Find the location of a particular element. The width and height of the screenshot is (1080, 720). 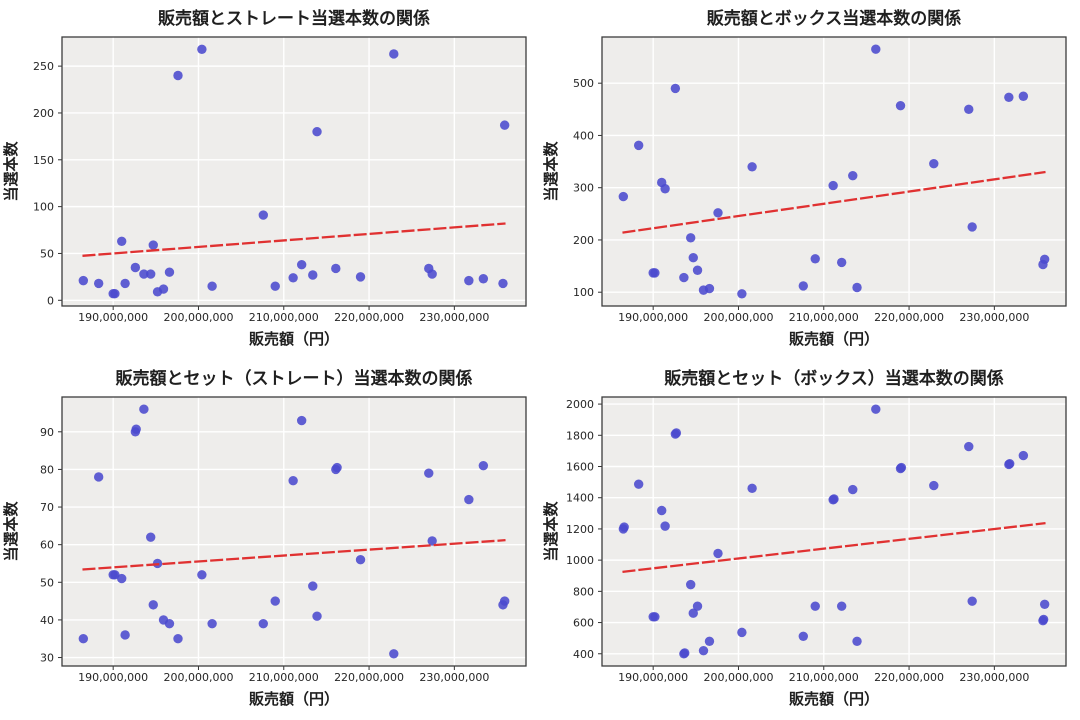

x-tick-label: 190,000,000 is located at coordinates (653, 677).